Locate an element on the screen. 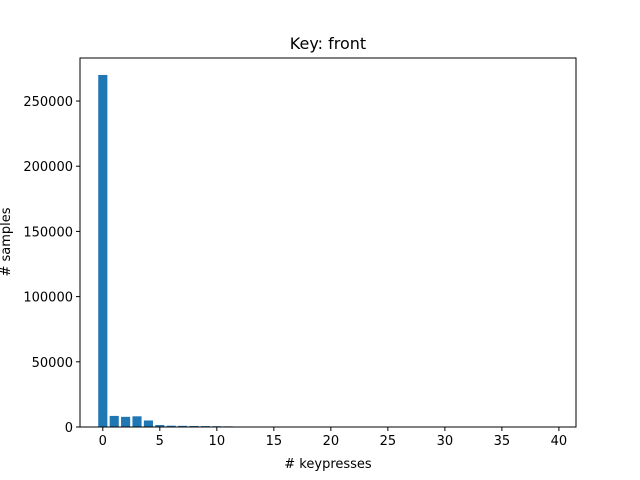 The width and height of the screenshot is (640, 480). y-tick-label: 200000 is located at coordinates (48, 167).